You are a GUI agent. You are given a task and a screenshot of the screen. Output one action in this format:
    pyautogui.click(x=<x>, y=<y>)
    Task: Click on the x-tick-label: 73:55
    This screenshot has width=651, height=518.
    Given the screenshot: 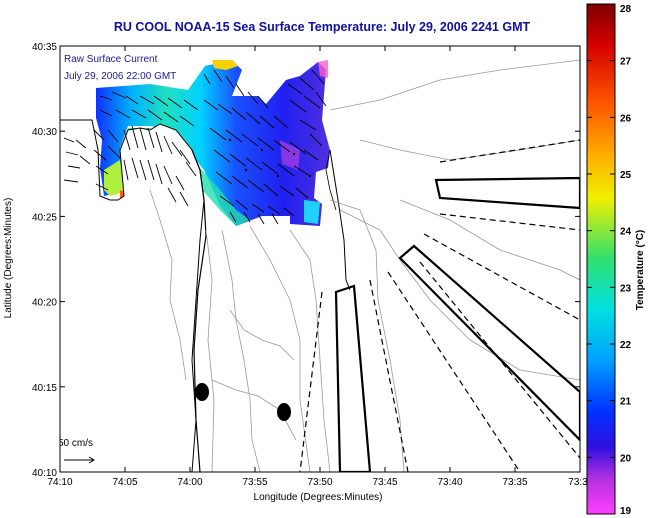 What is the action you would take?
    pyautogui.click(x=254, y=482)
    